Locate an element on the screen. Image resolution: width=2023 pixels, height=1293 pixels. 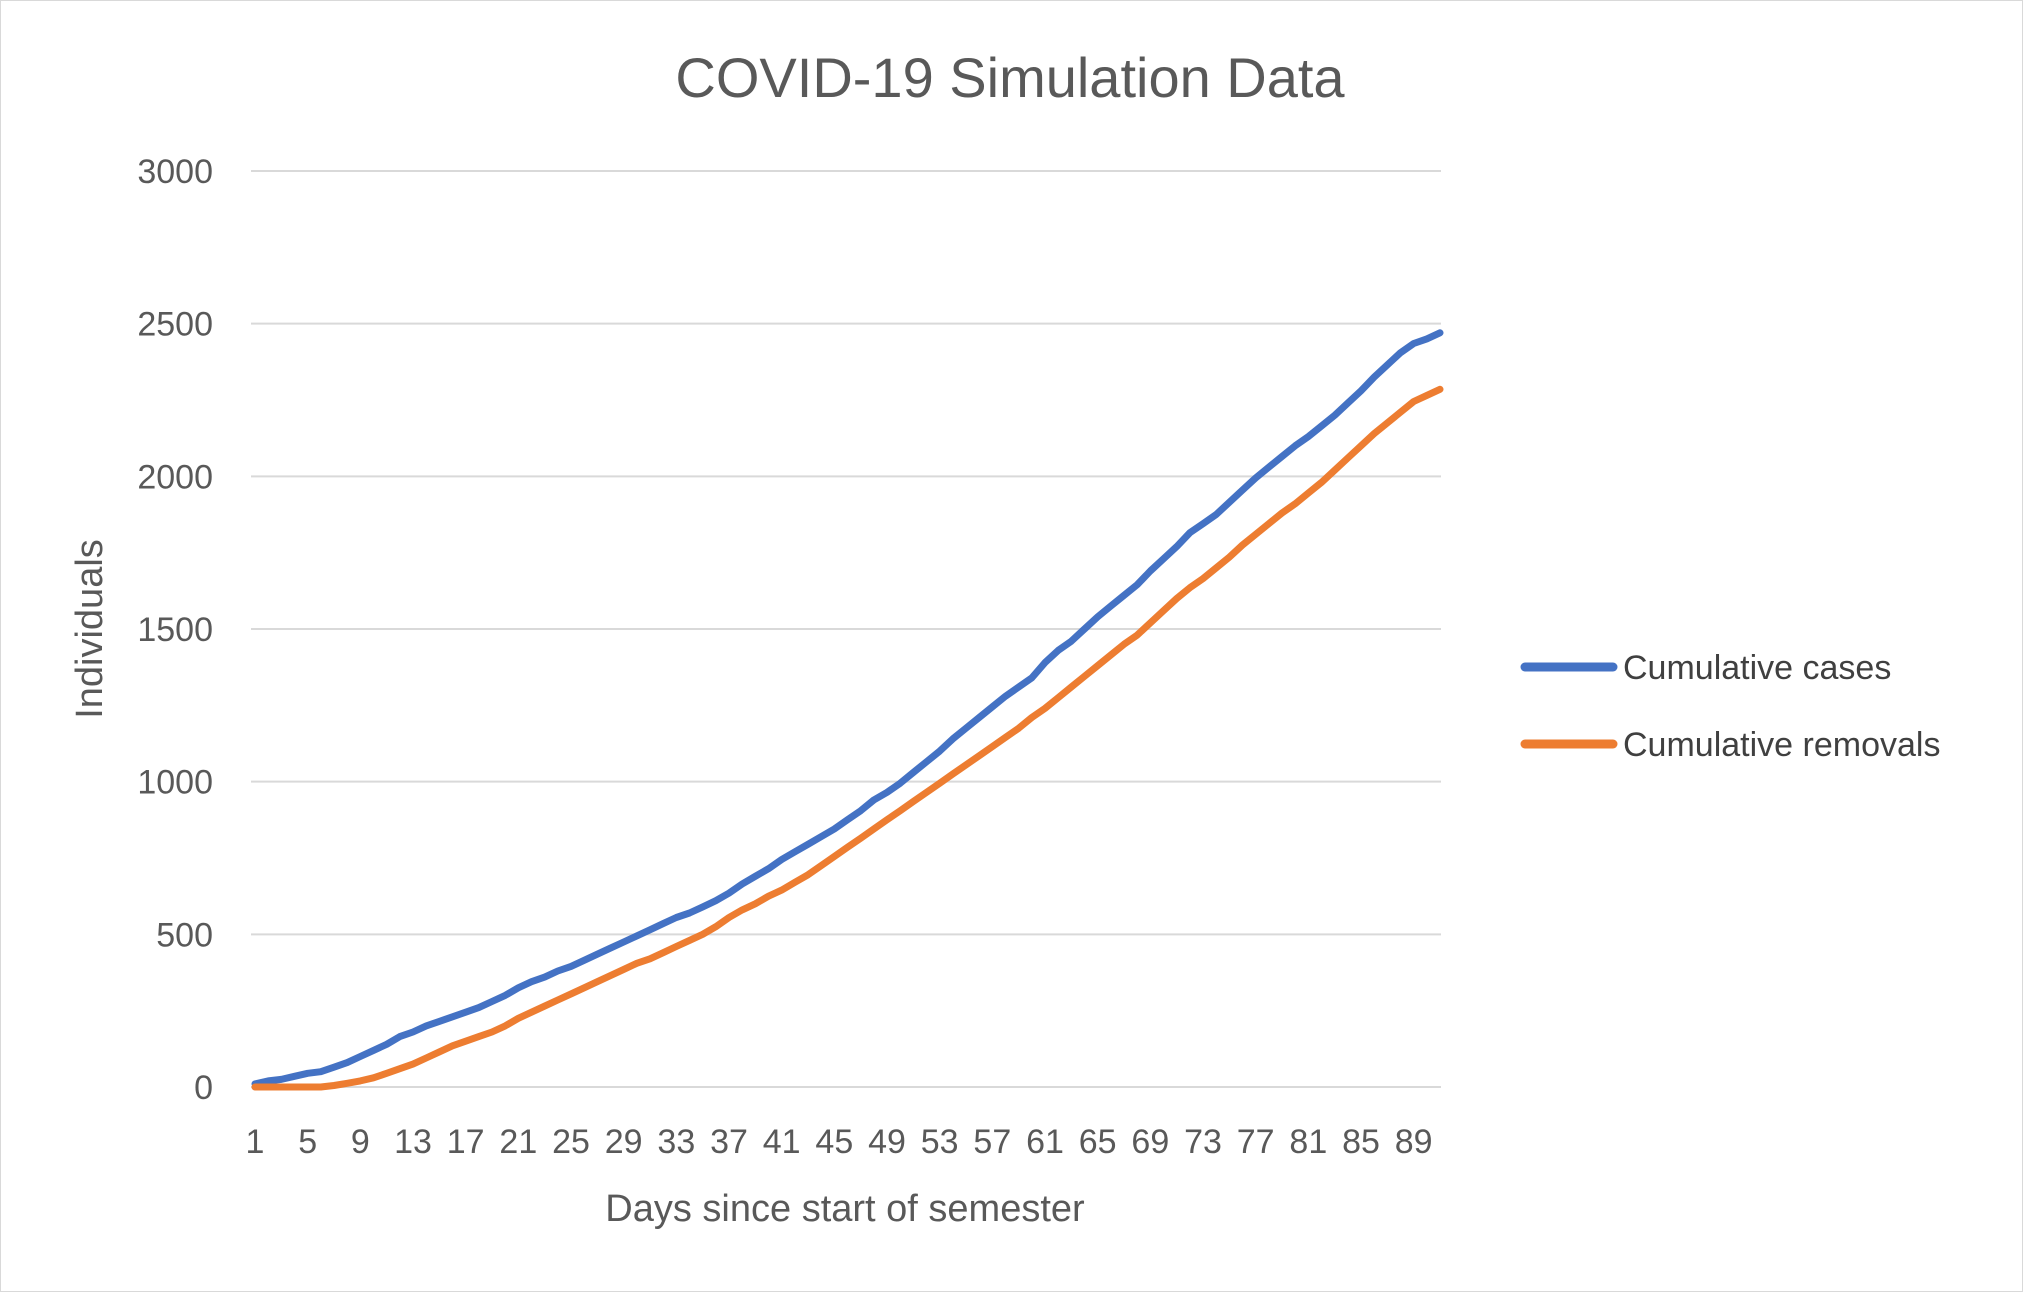
x-tick-label-53: 53 is located at coordinates (940, 1142).